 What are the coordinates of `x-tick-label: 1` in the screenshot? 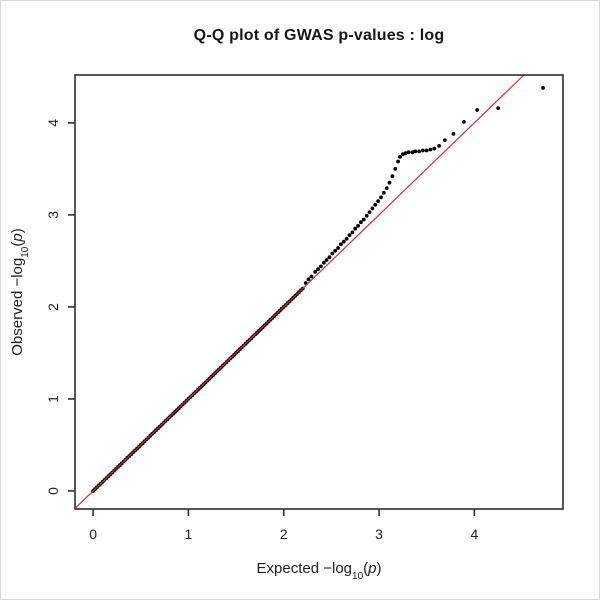 It's located at (189, 534).